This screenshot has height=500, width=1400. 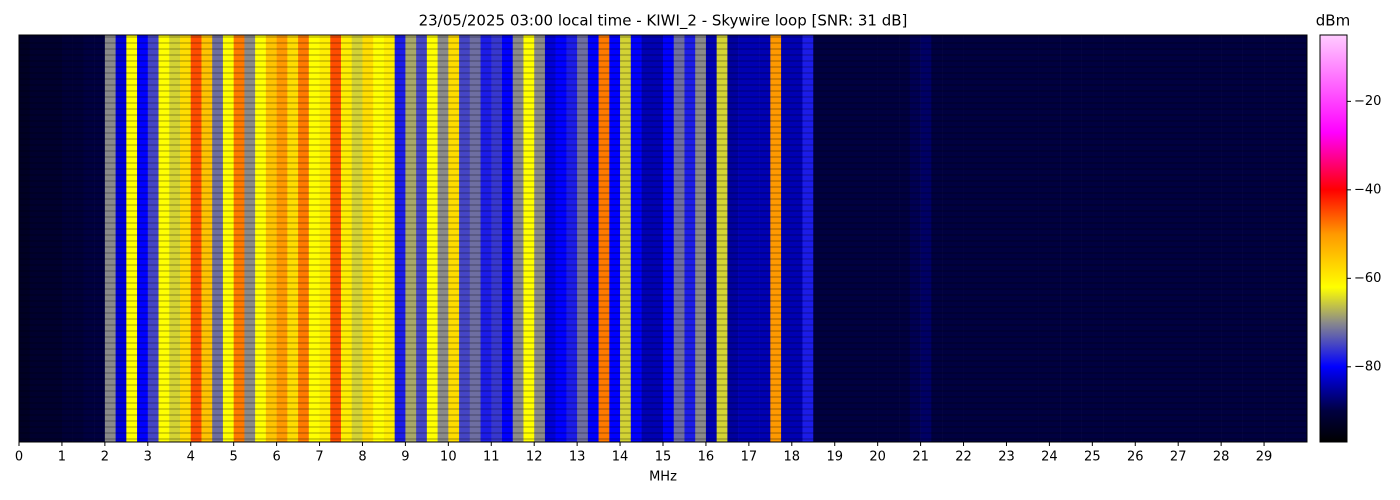 I want to click on x-tick-label: 12, so click(x=534, y=457).